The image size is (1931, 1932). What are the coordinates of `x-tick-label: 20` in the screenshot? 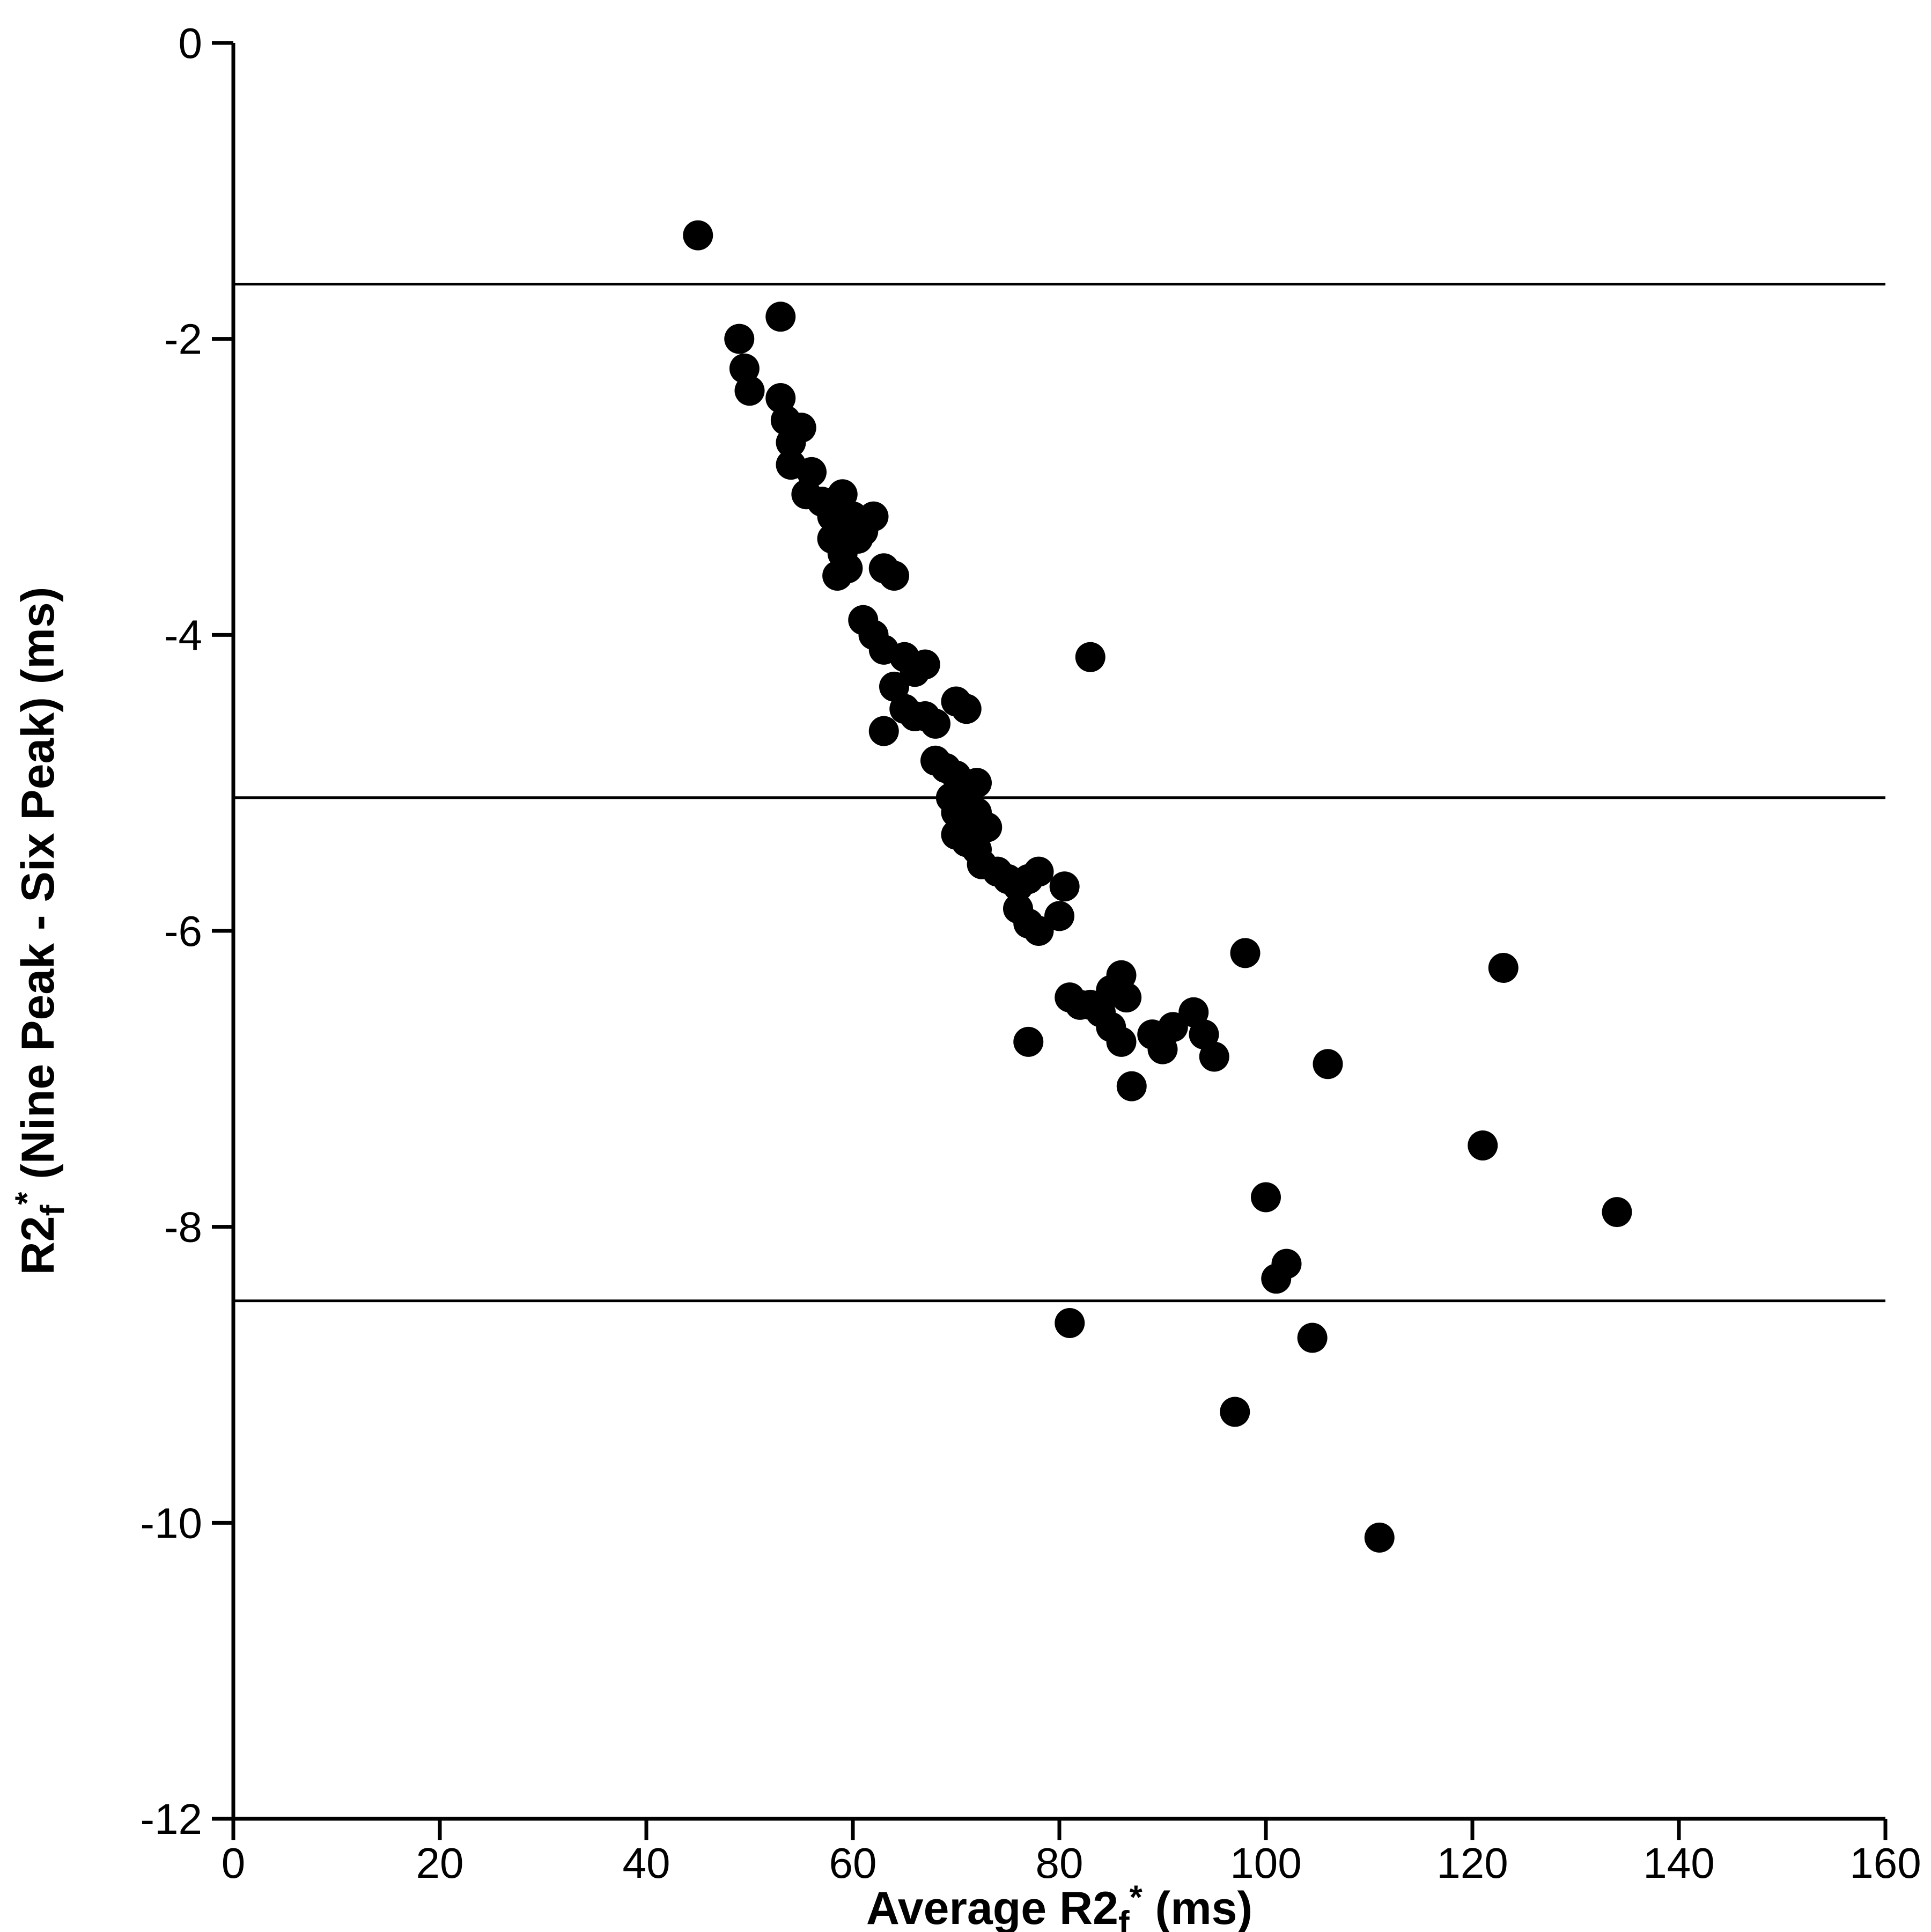 It's located at (440, 1863).